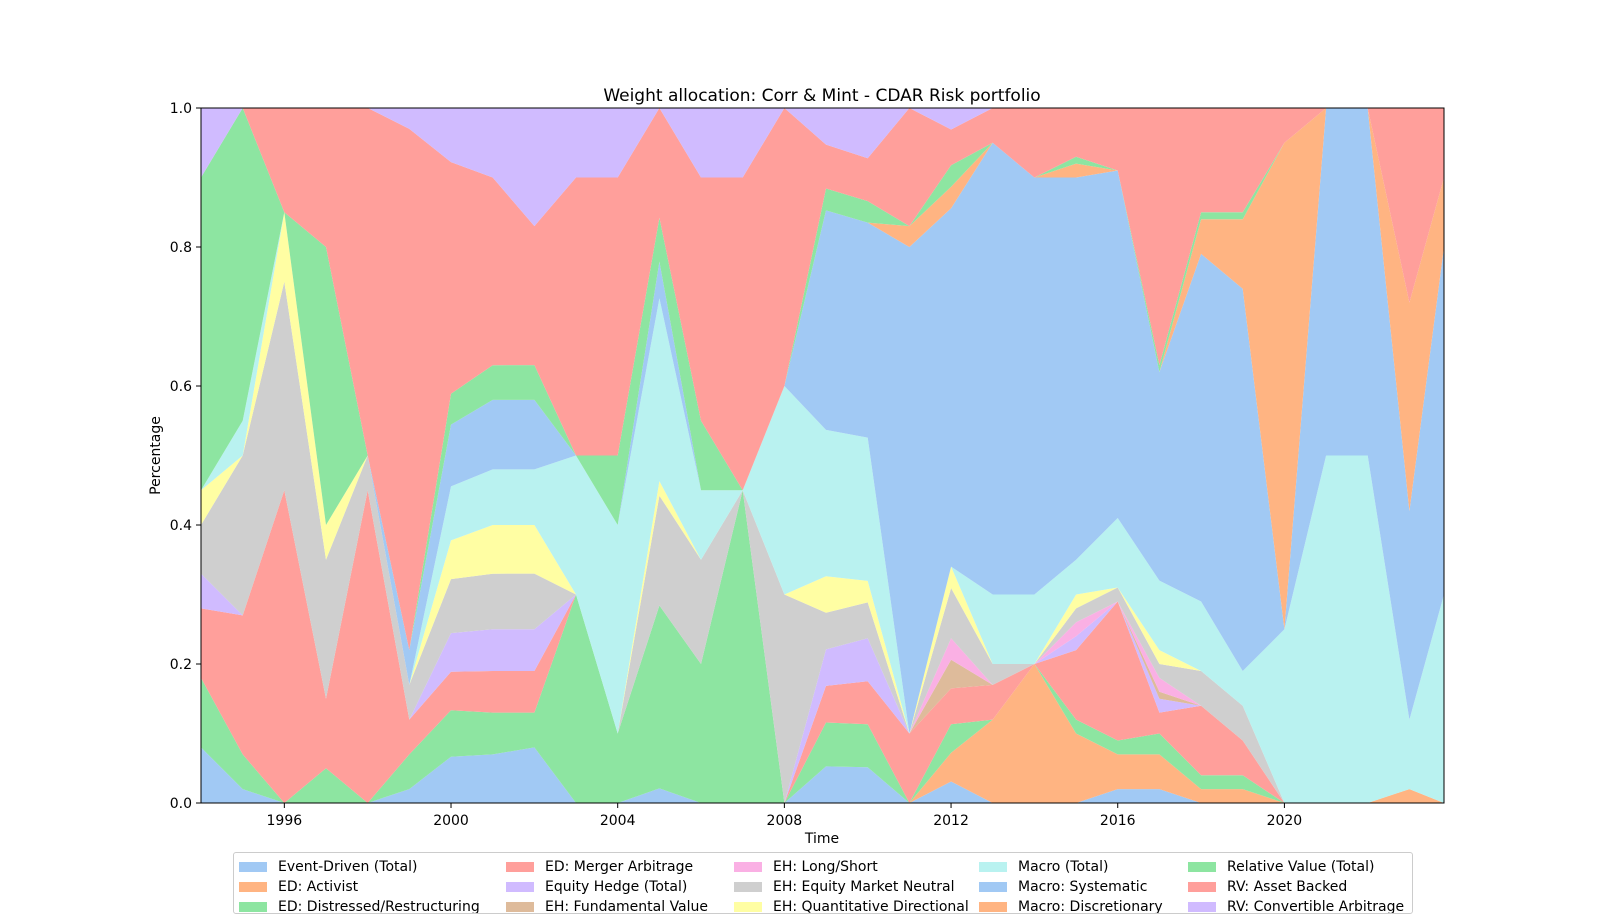 This screenshot has height=914, width=1600. Describe the element at coordinates (318, 887) in the screenshot. I see `legend-label: ED: Activist` at that location.